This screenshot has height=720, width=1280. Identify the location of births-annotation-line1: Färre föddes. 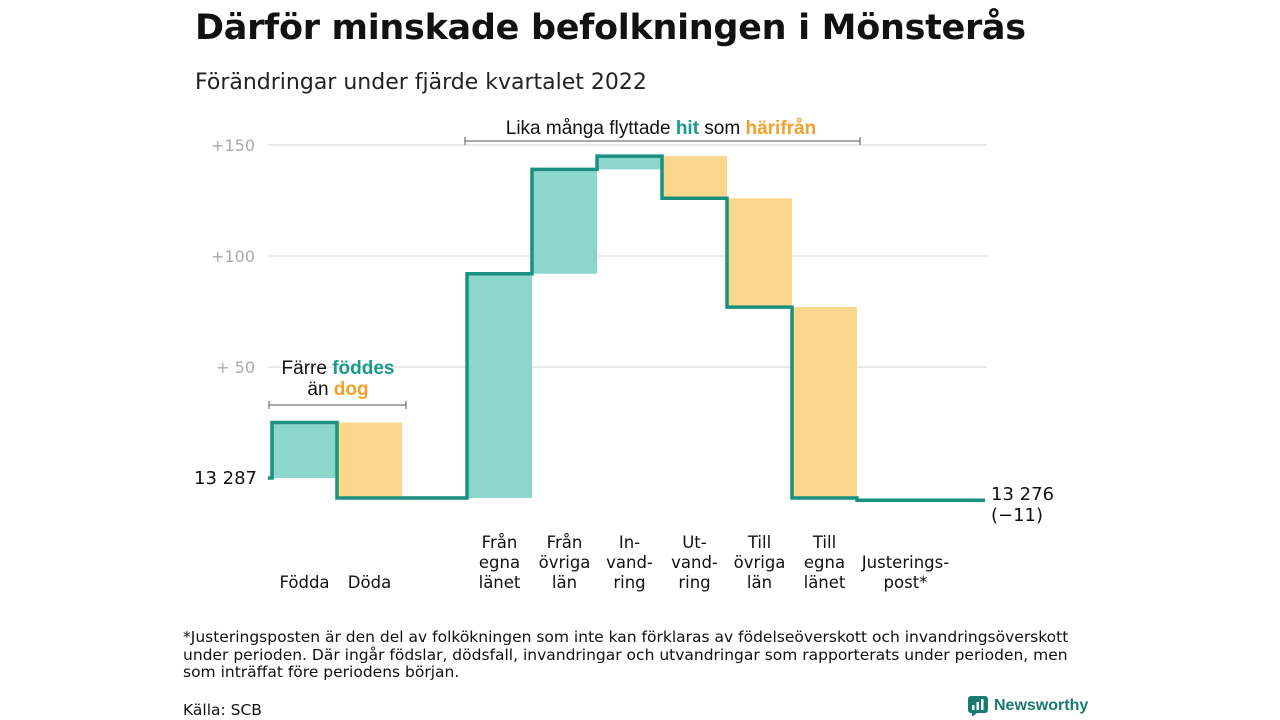
(338, 368).